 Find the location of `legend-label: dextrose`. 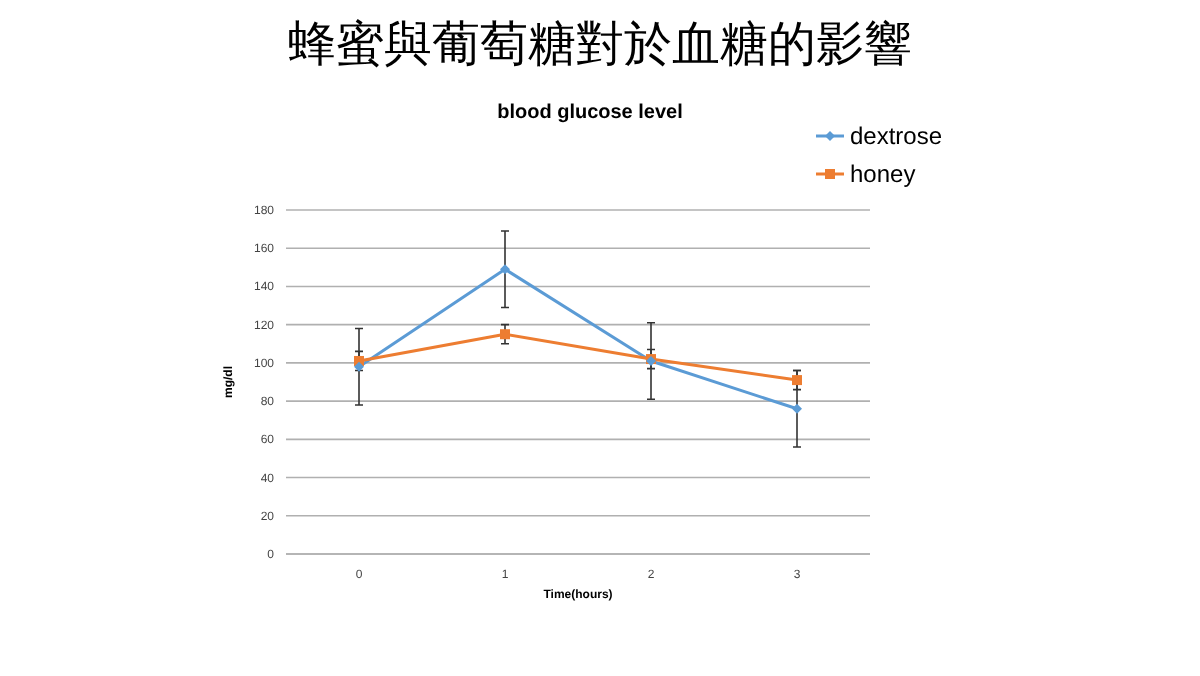

legend-label: dextrose is located at coordinates (896, 136).